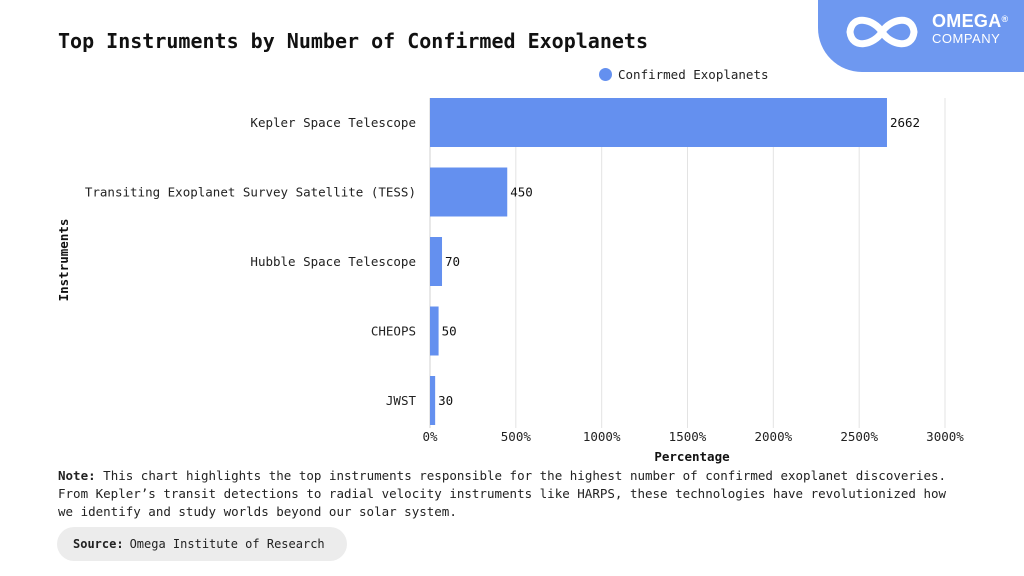 The image size is (1024, 576). Describe the element at coordinates (449, 331) in the screenshot. I see `data-label: 50` at that location.